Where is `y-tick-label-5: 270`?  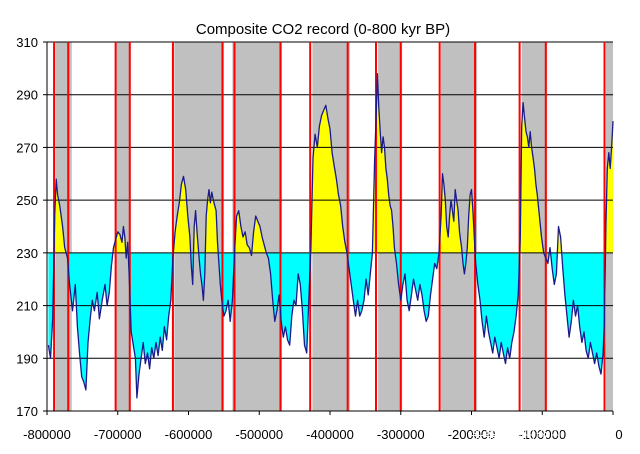 y-tick-label-5: 270 is located at coordinates (27, 147).